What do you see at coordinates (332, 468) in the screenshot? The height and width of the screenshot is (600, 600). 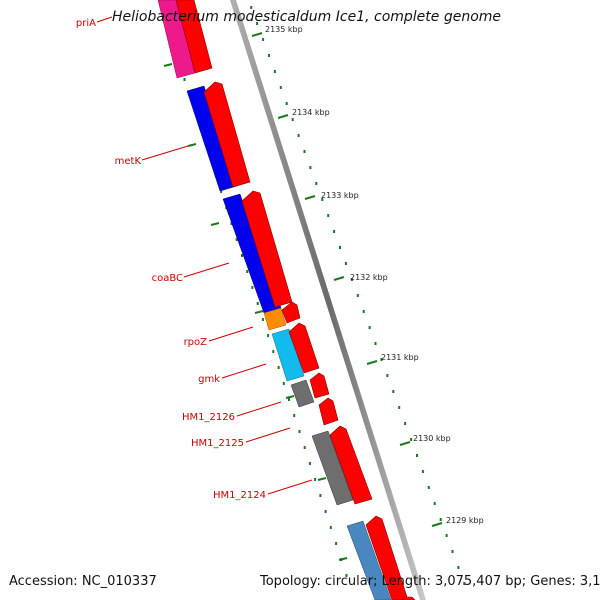 I see `gene-hm1-2124-block` at bounding box center [332, 468].